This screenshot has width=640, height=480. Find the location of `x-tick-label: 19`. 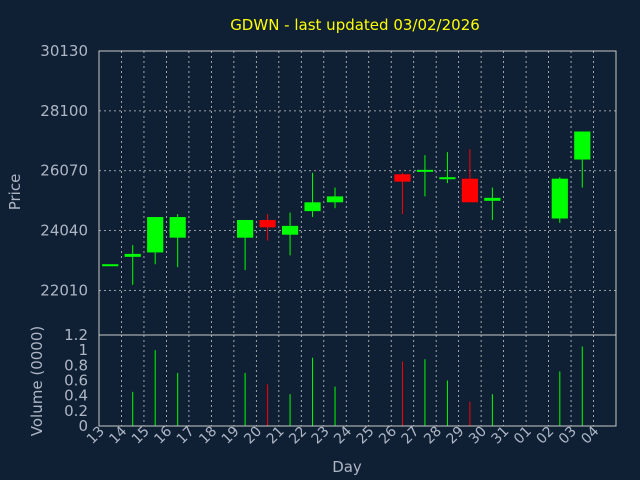

x-tick-label: 19 is located at coordinates (231, 436).